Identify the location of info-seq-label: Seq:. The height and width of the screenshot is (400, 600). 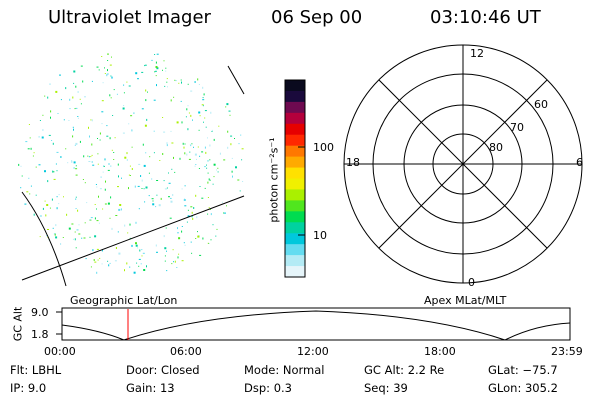
(377, 388).